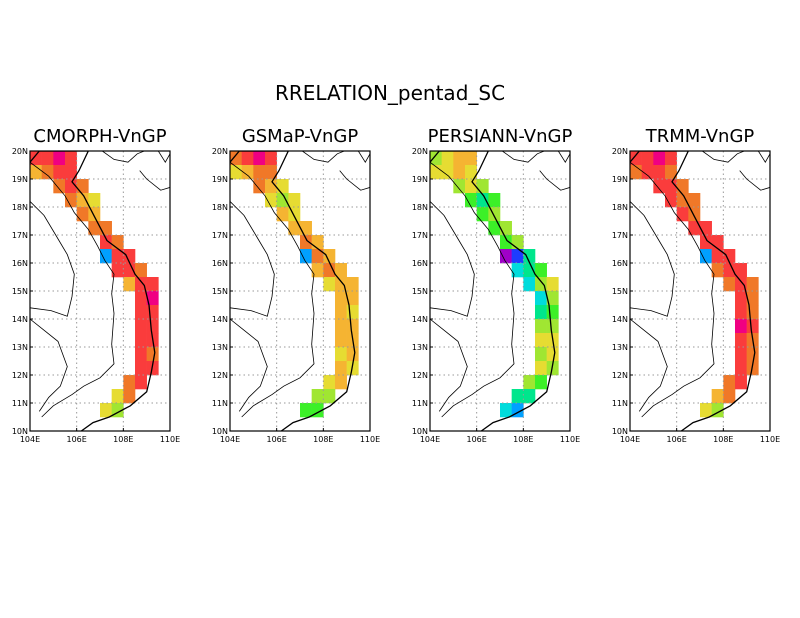 This screenshot has width=800, height=618. I want to click on lat-tick-label: 18N, so click(20, 207).